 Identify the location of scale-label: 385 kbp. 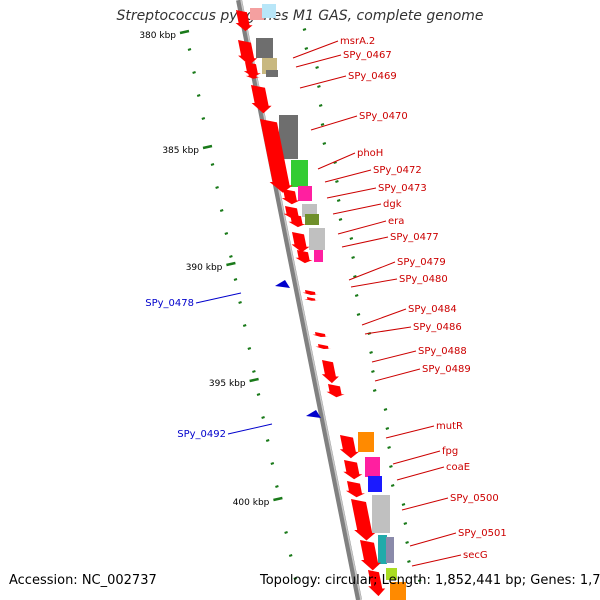
(180, 151).